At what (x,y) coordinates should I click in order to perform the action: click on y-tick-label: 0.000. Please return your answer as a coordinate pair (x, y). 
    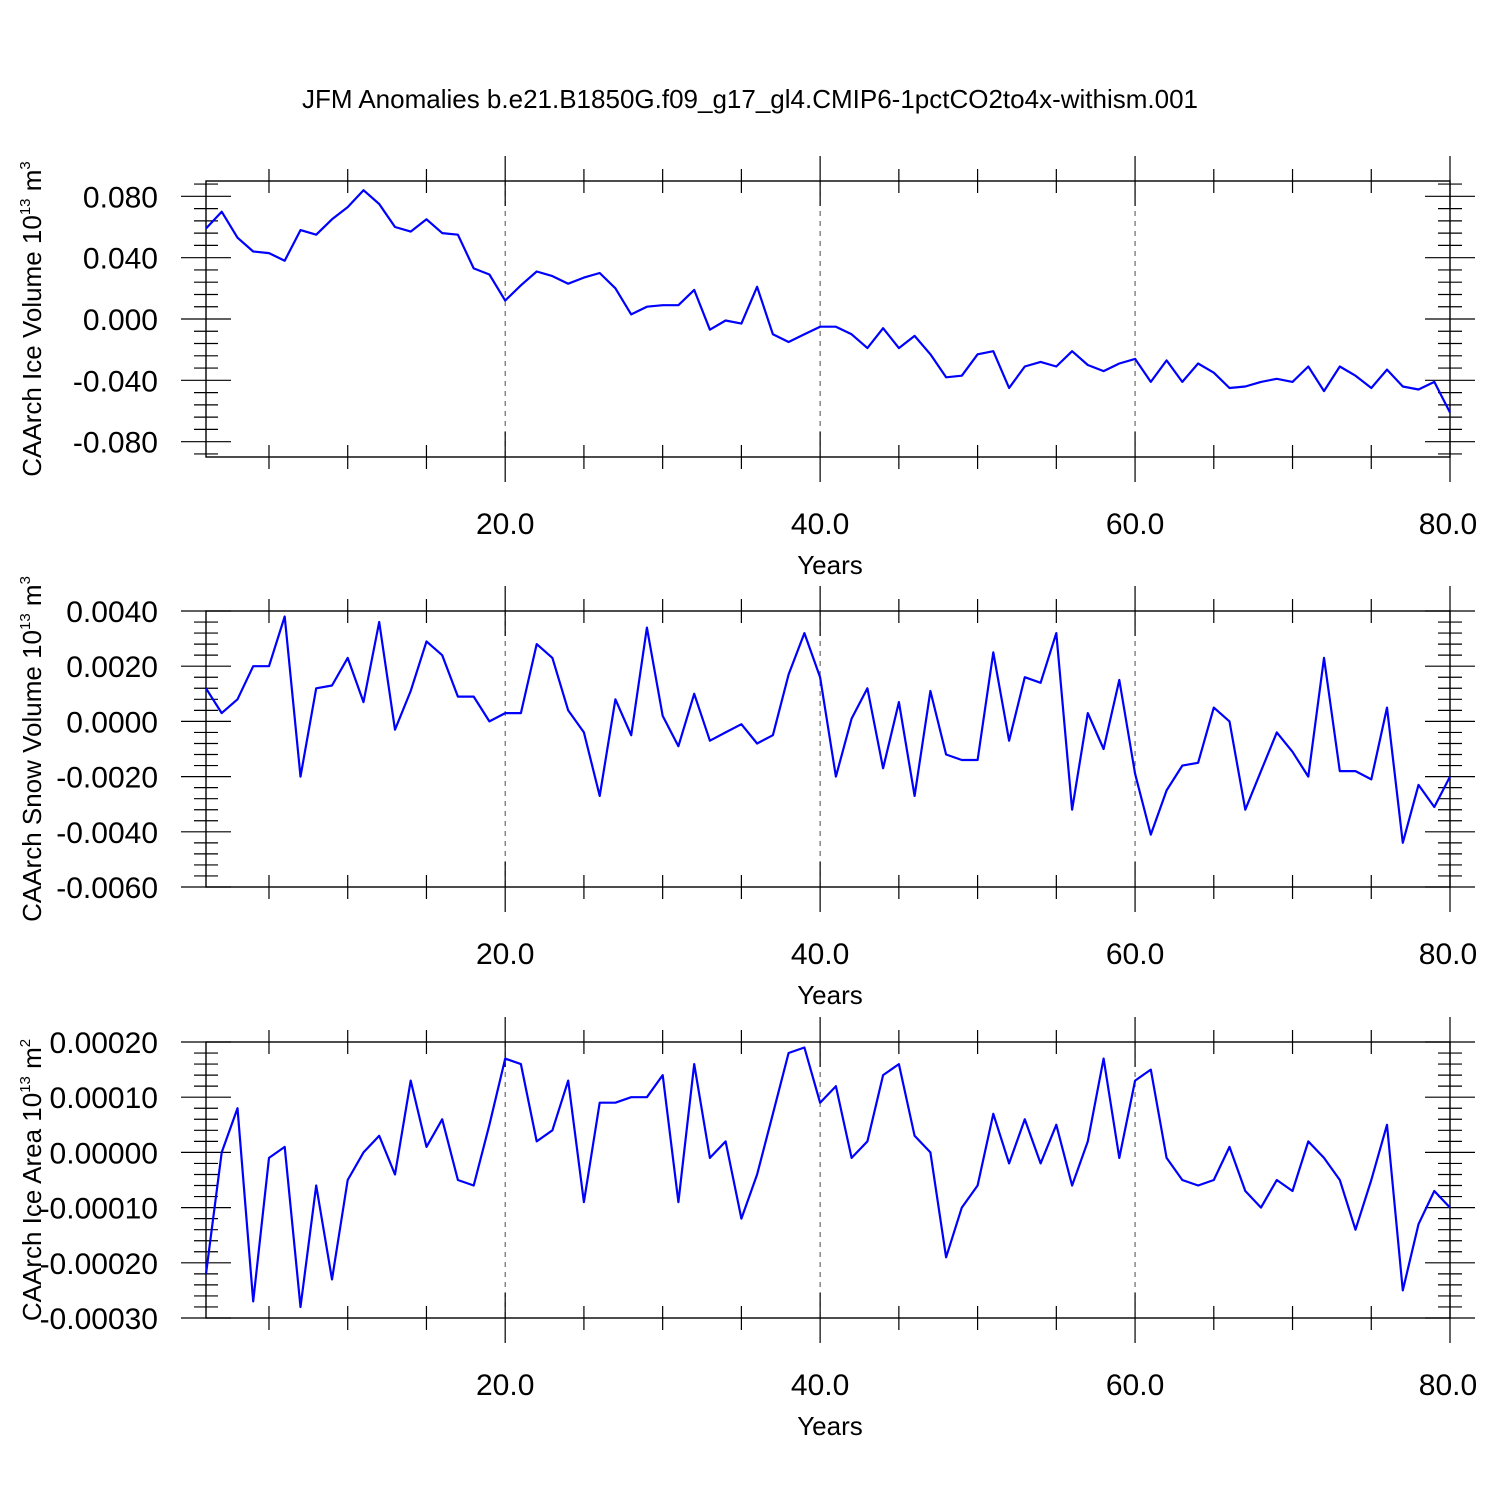
    Looking at the image, I should click on (120, 320).